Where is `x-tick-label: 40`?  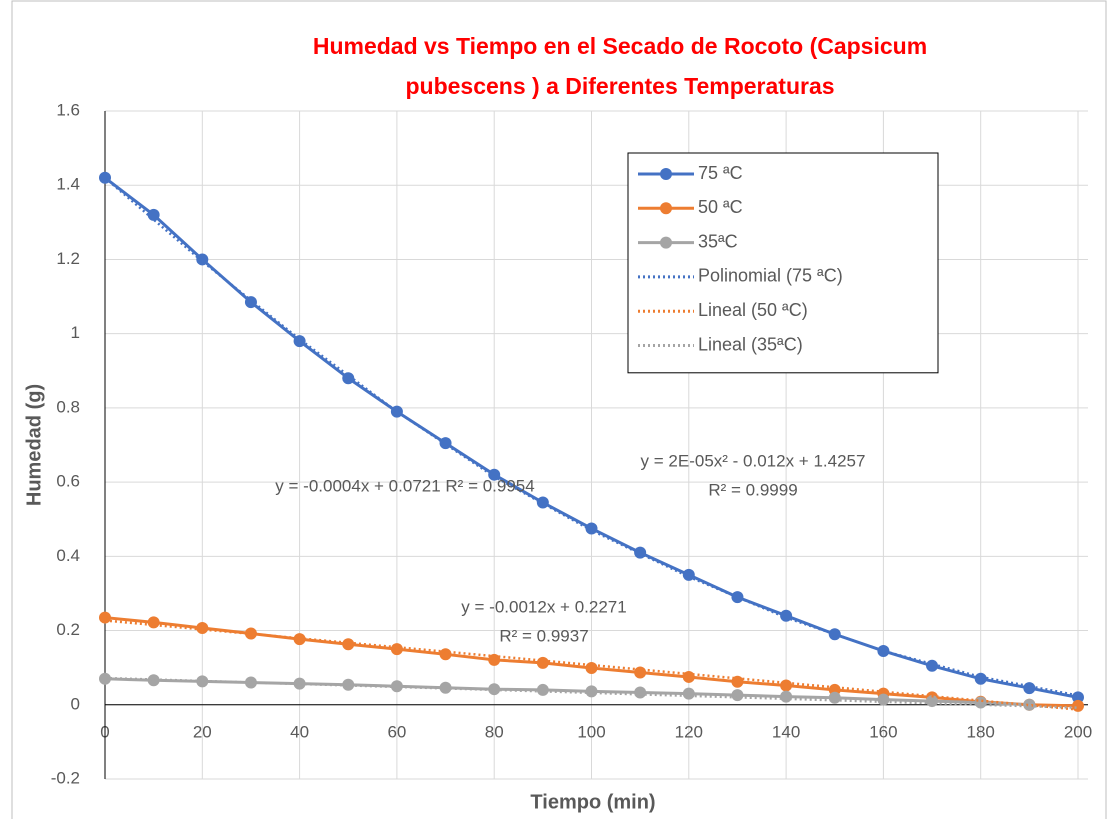 x-tick-label: 40 is located at coordinates (299, 731).